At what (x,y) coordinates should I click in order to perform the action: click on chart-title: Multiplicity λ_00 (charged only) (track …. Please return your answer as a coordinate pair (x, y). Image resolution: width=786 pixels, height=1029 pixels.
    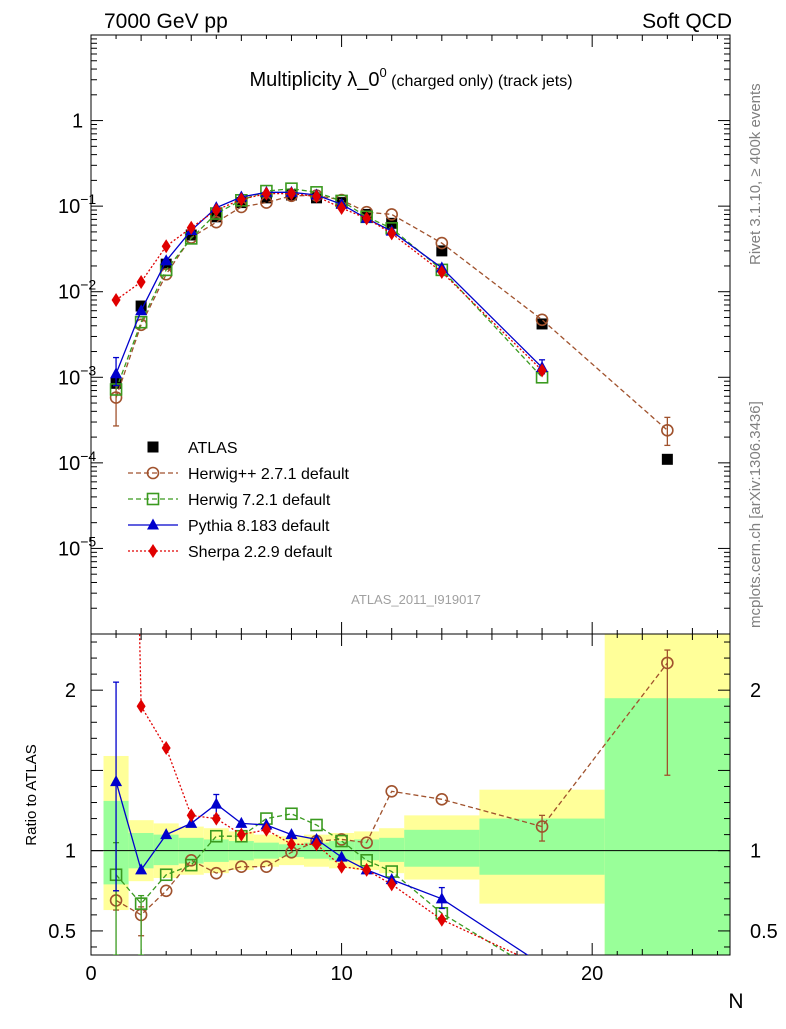
    Looking at the image, I should click on (410, 78).